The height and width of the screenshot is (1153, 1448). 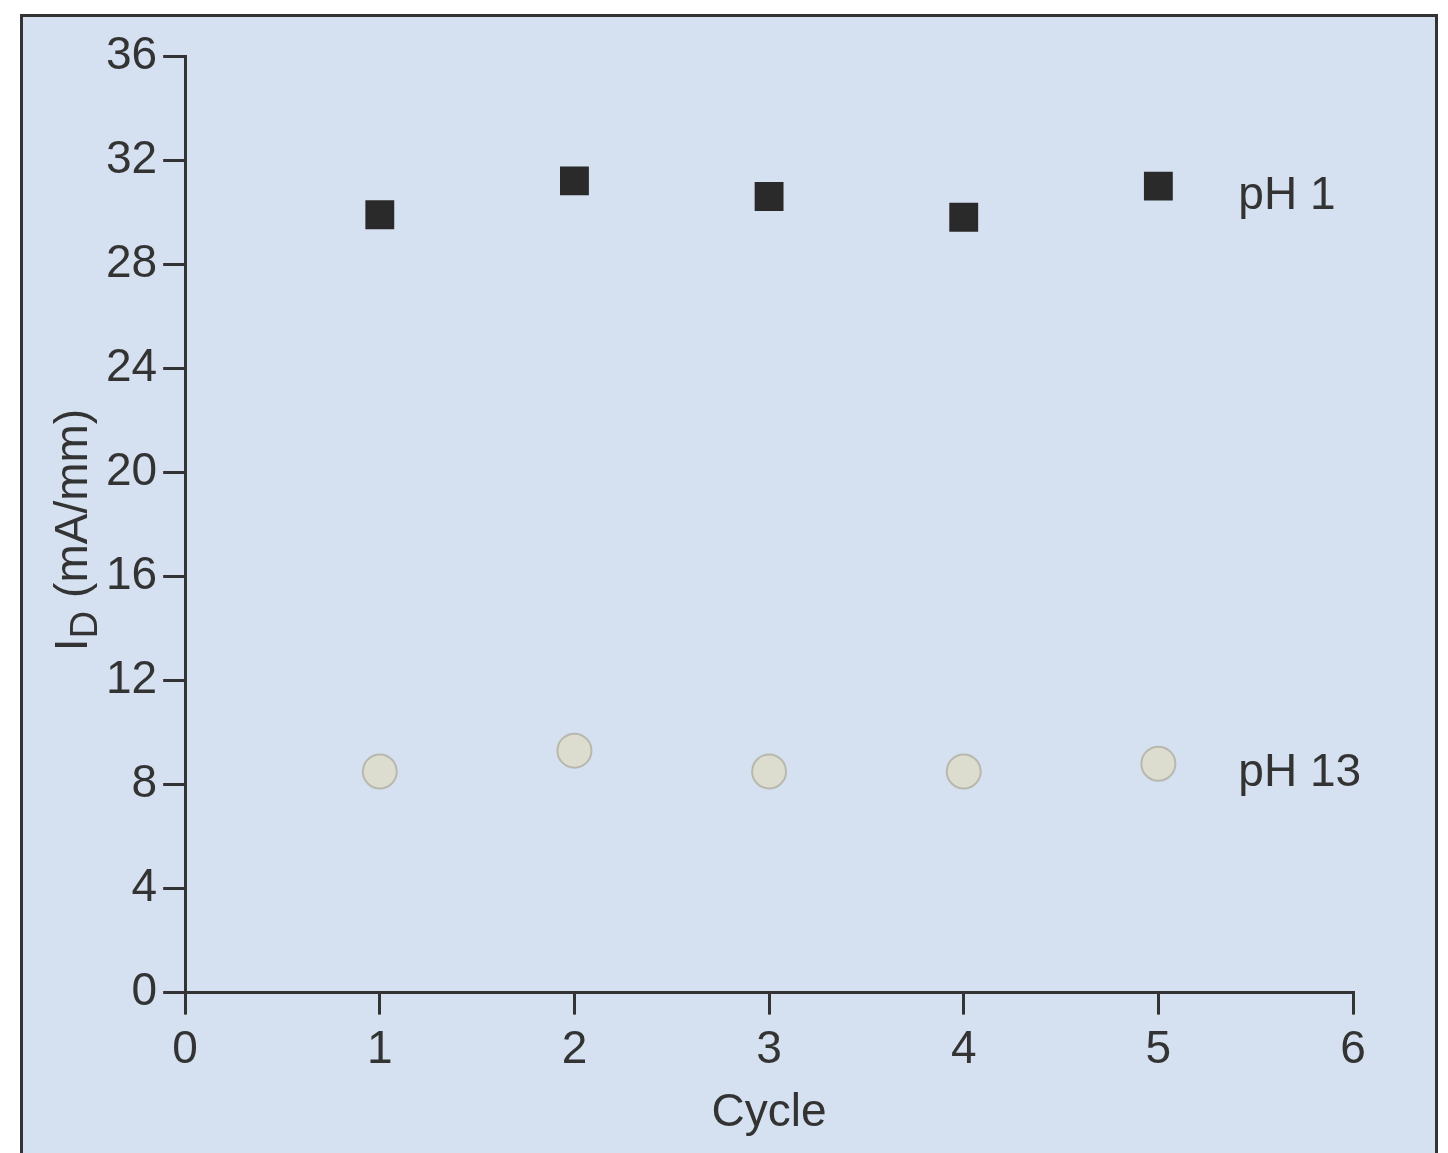 I want to click on y-tick-label: 24, so click(x=131, y=364).